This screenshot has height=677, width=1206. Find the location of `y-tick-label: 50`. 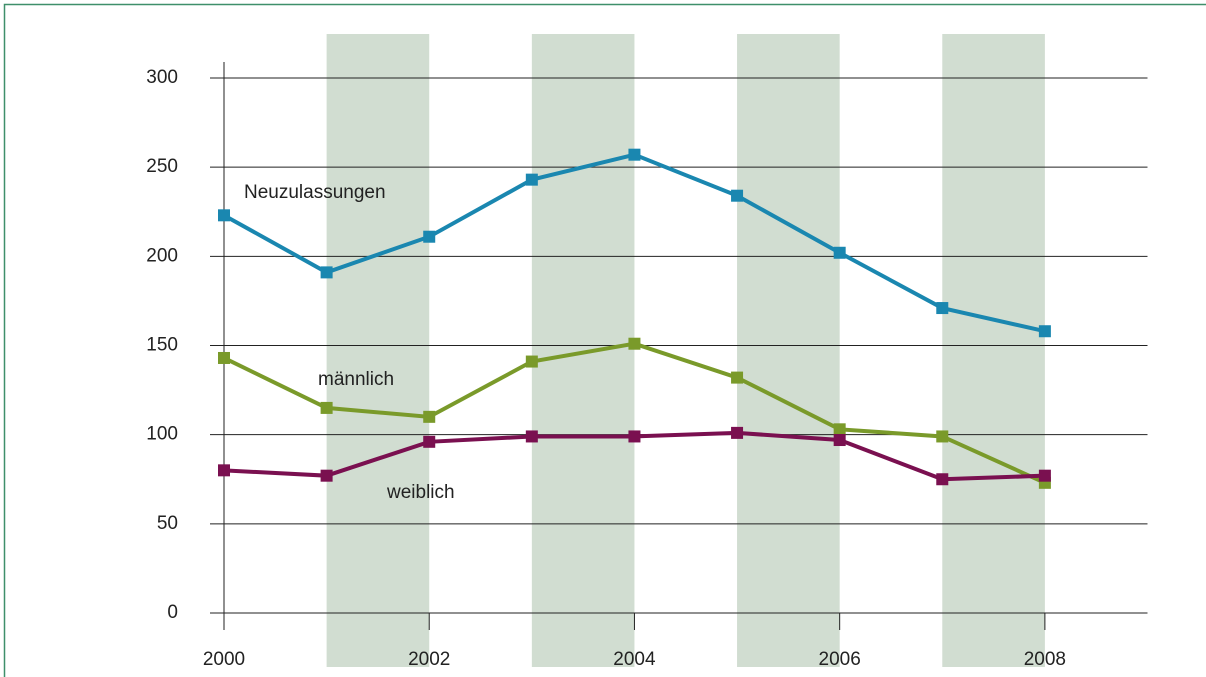

y-tick-label: 50 is located at coordinates (167, 523).